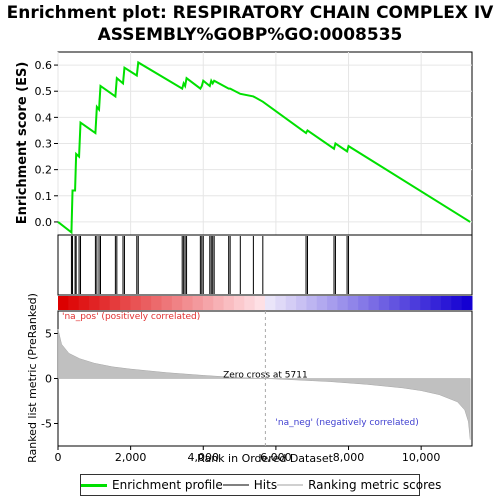  I want to click on es-y-ticks: 0.0 0.1 0.2 0.3 0.4 0.5 0.6, so click(46, 144).